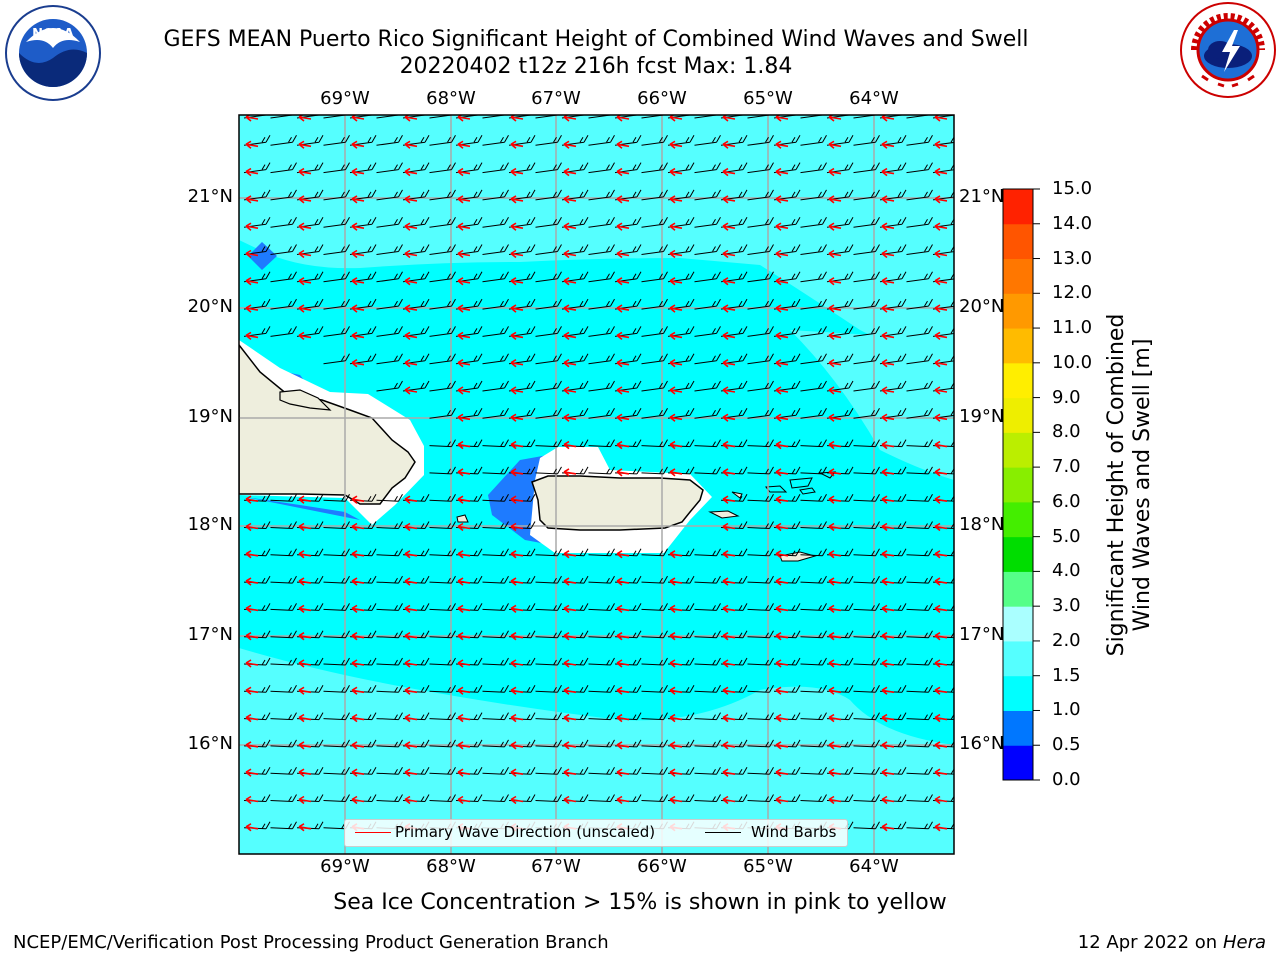 The height and width of the screenshot is (960, 1280). What do you see at coordinates (723, 832) in the screenshot?
I see `legend-wind-swatch` at bounding box center [723, 832].